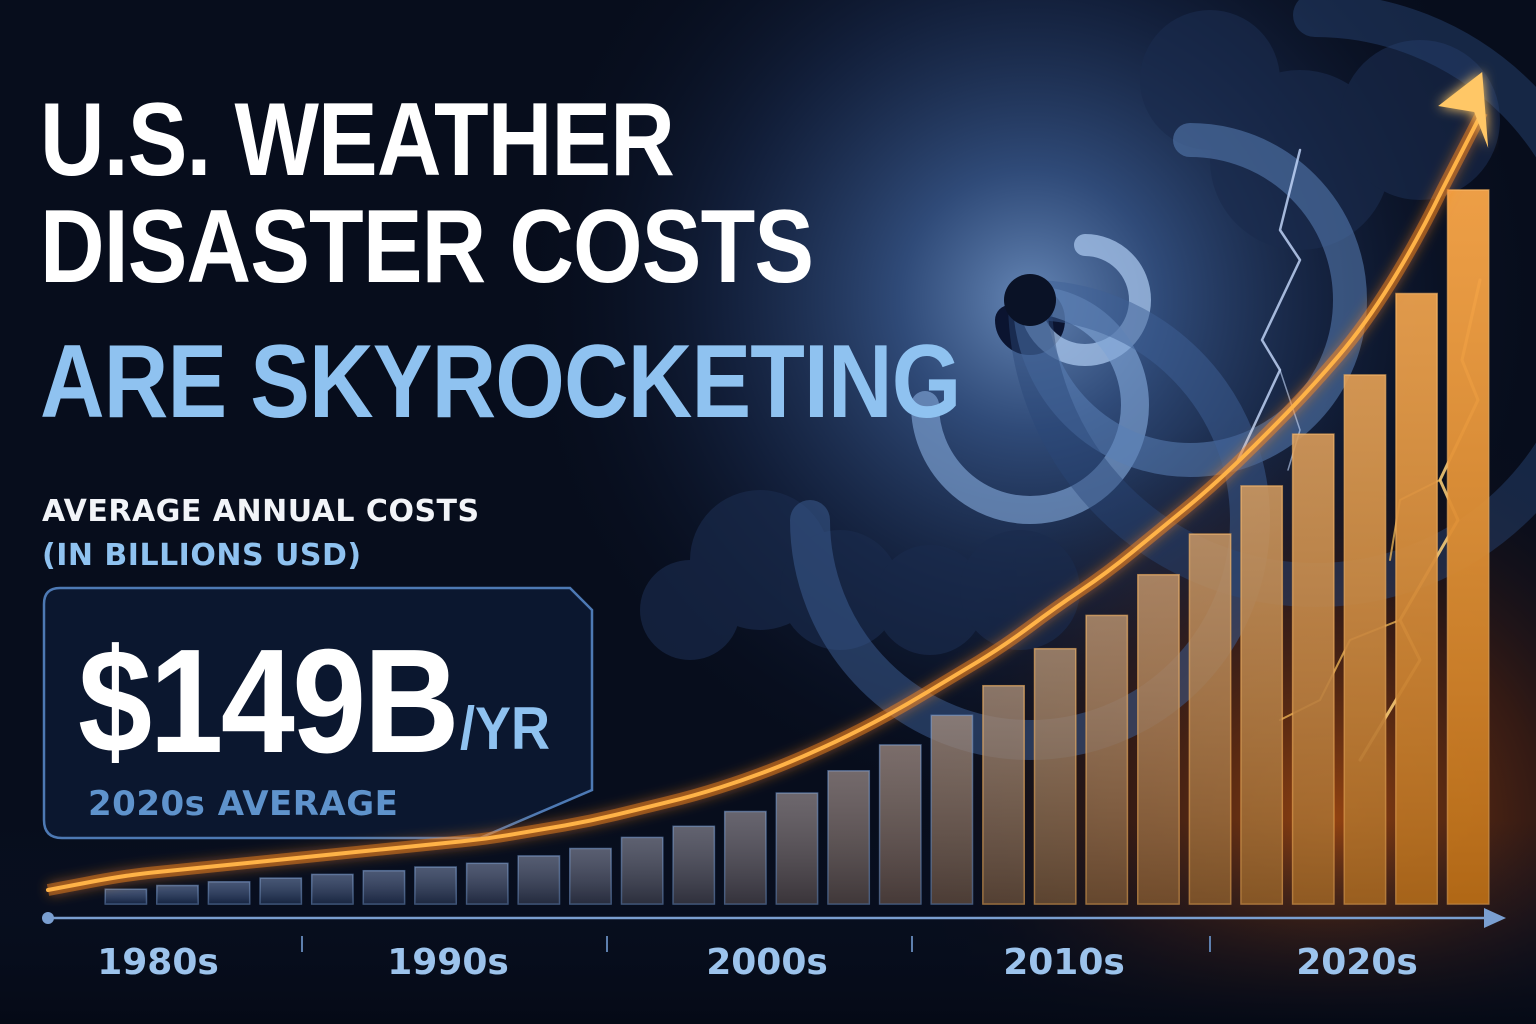  Describe the element at coordinates (1495, 918) in the screenshot. I see `x-axis-arrowhead` at that location.